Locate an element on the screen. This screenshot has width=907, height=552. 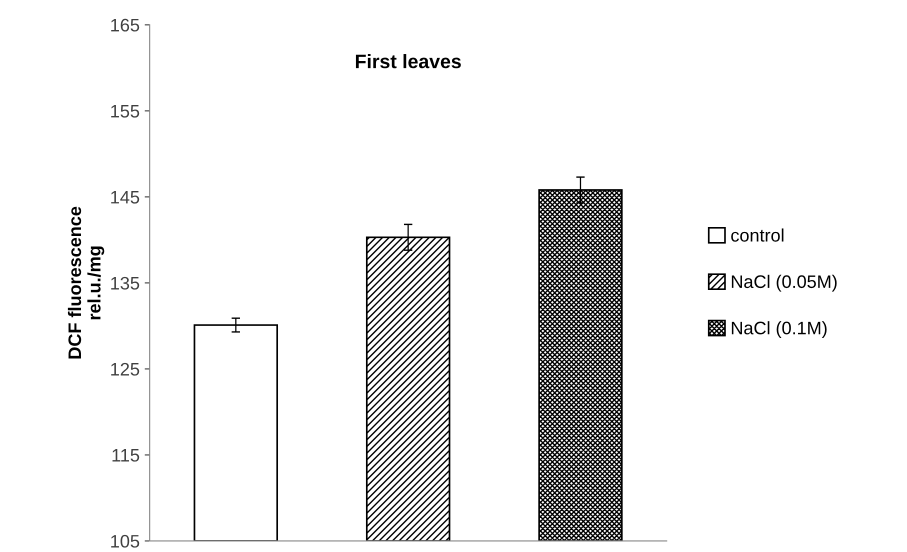
text: First leaves is located at coordinates (408, 61).